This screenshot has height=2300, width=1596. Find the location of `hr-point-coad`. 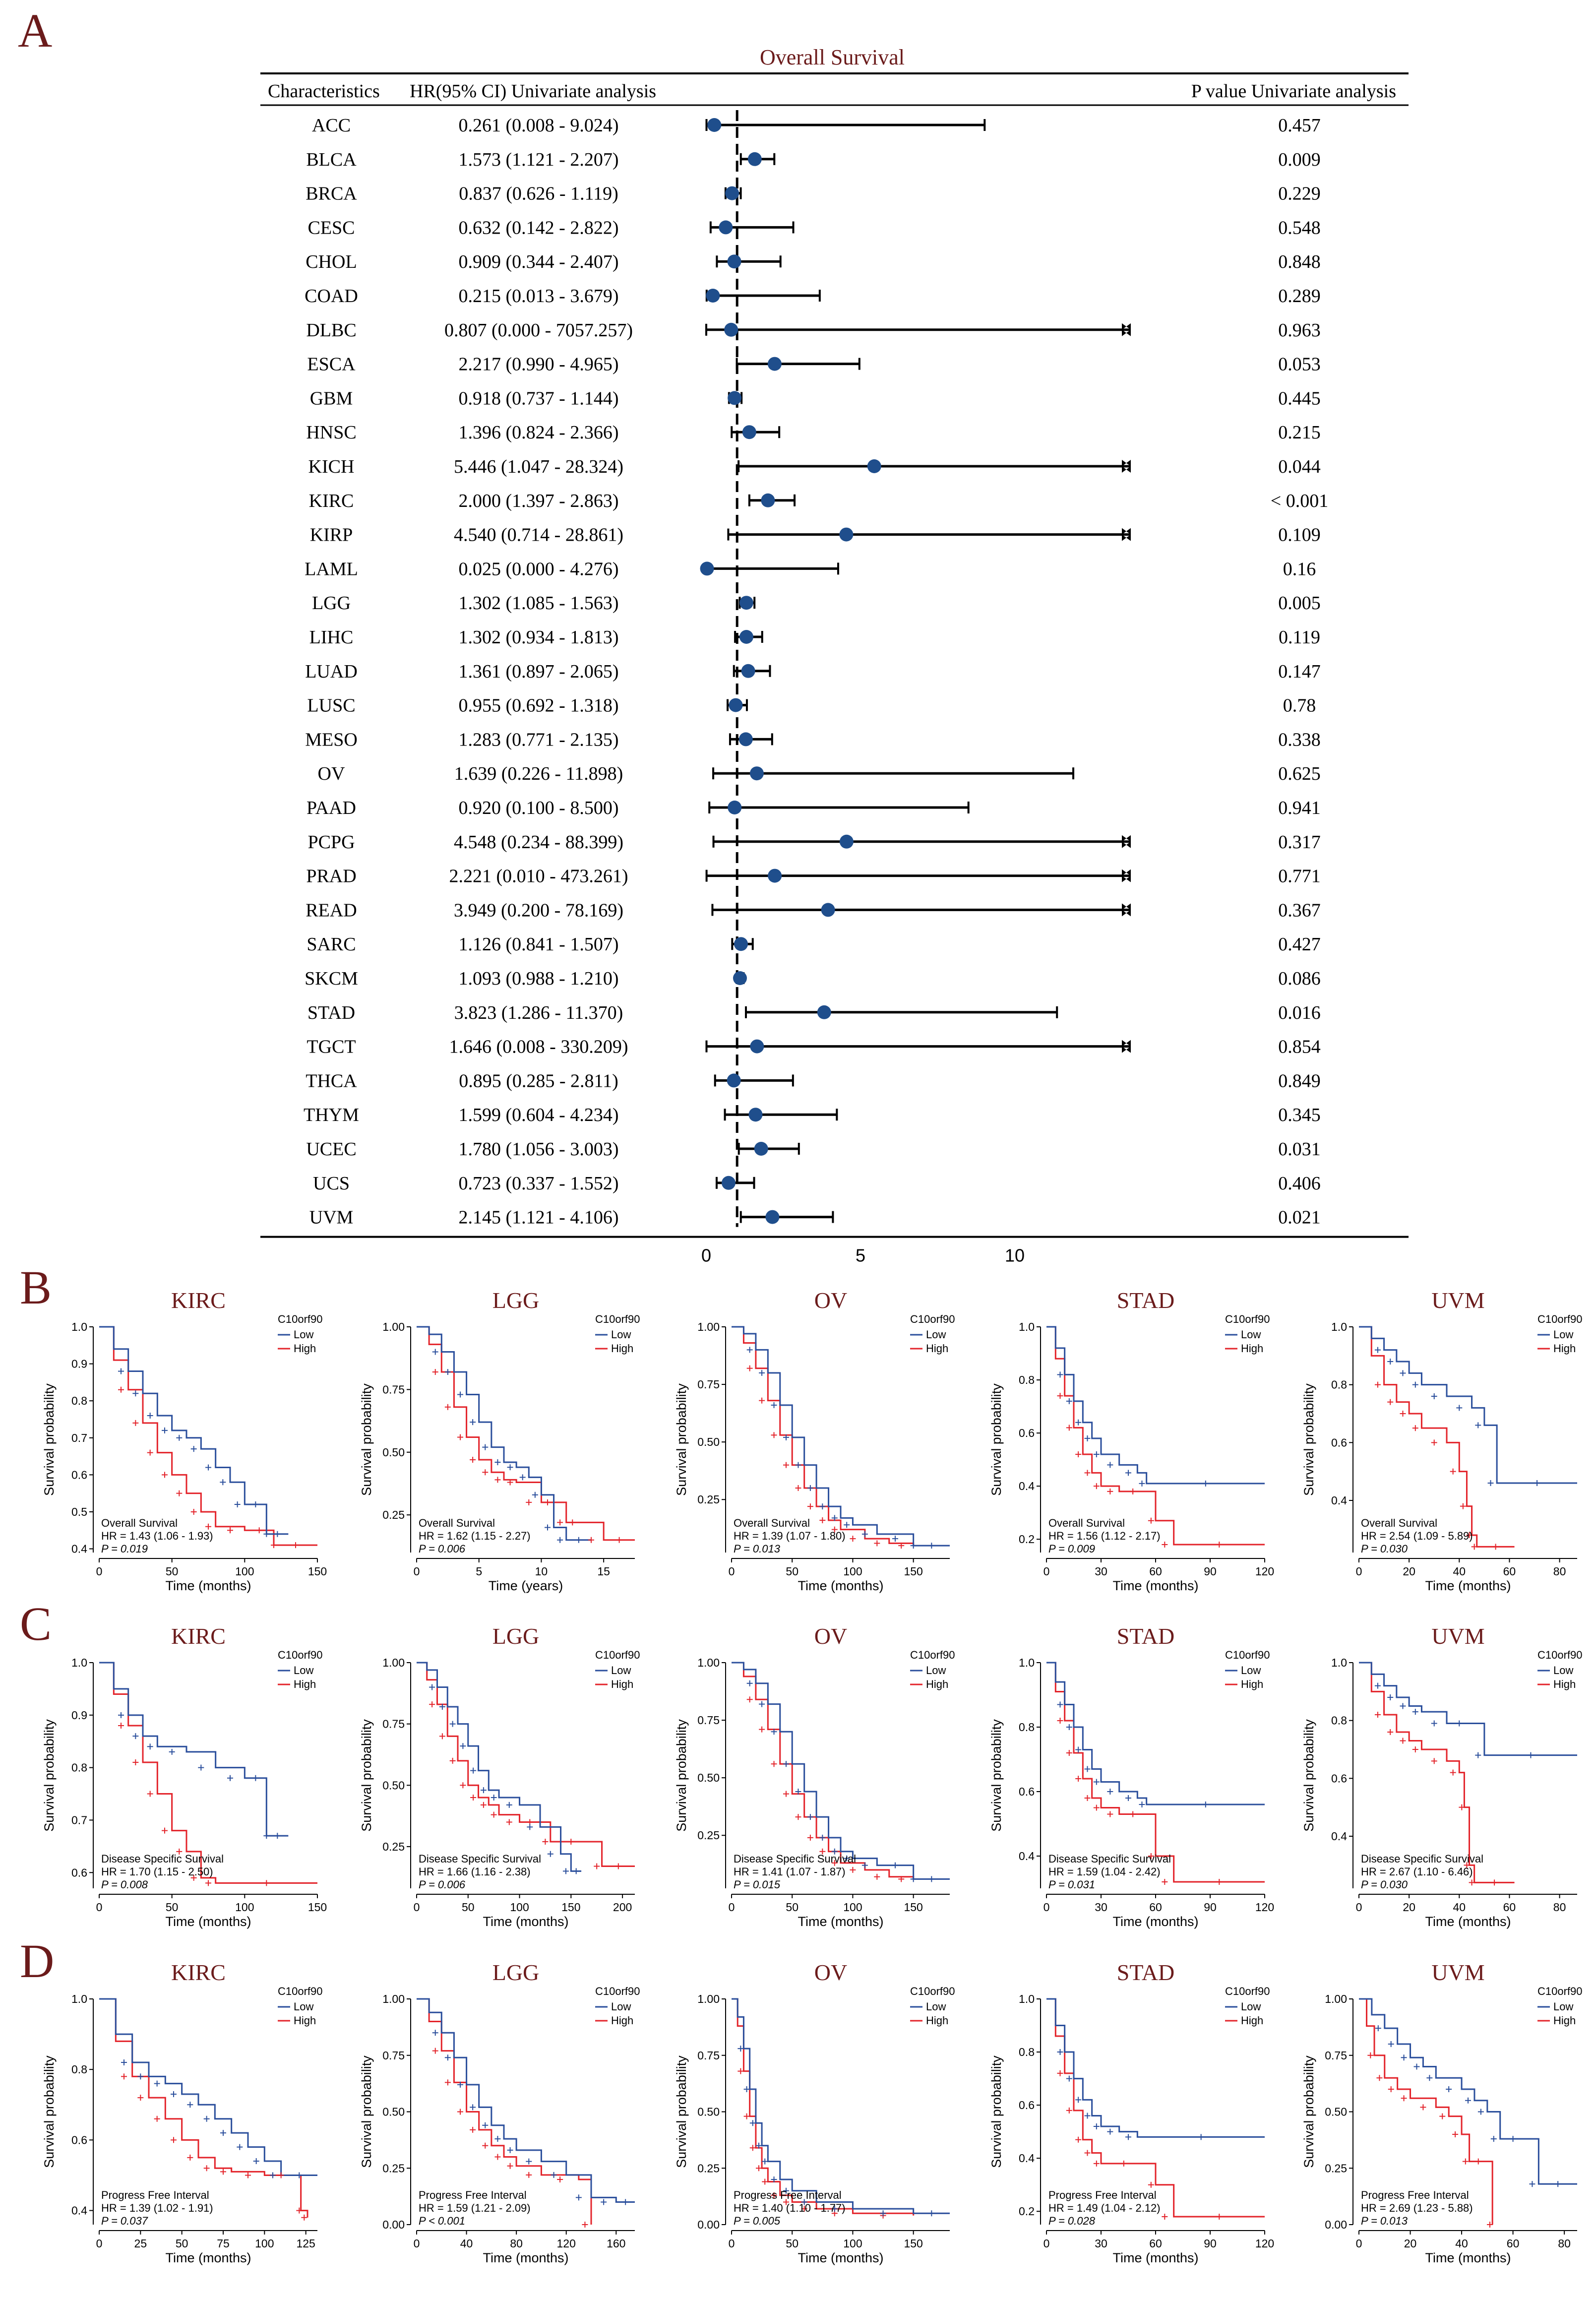

hr-point-coad is located at coordinates (713, 296).